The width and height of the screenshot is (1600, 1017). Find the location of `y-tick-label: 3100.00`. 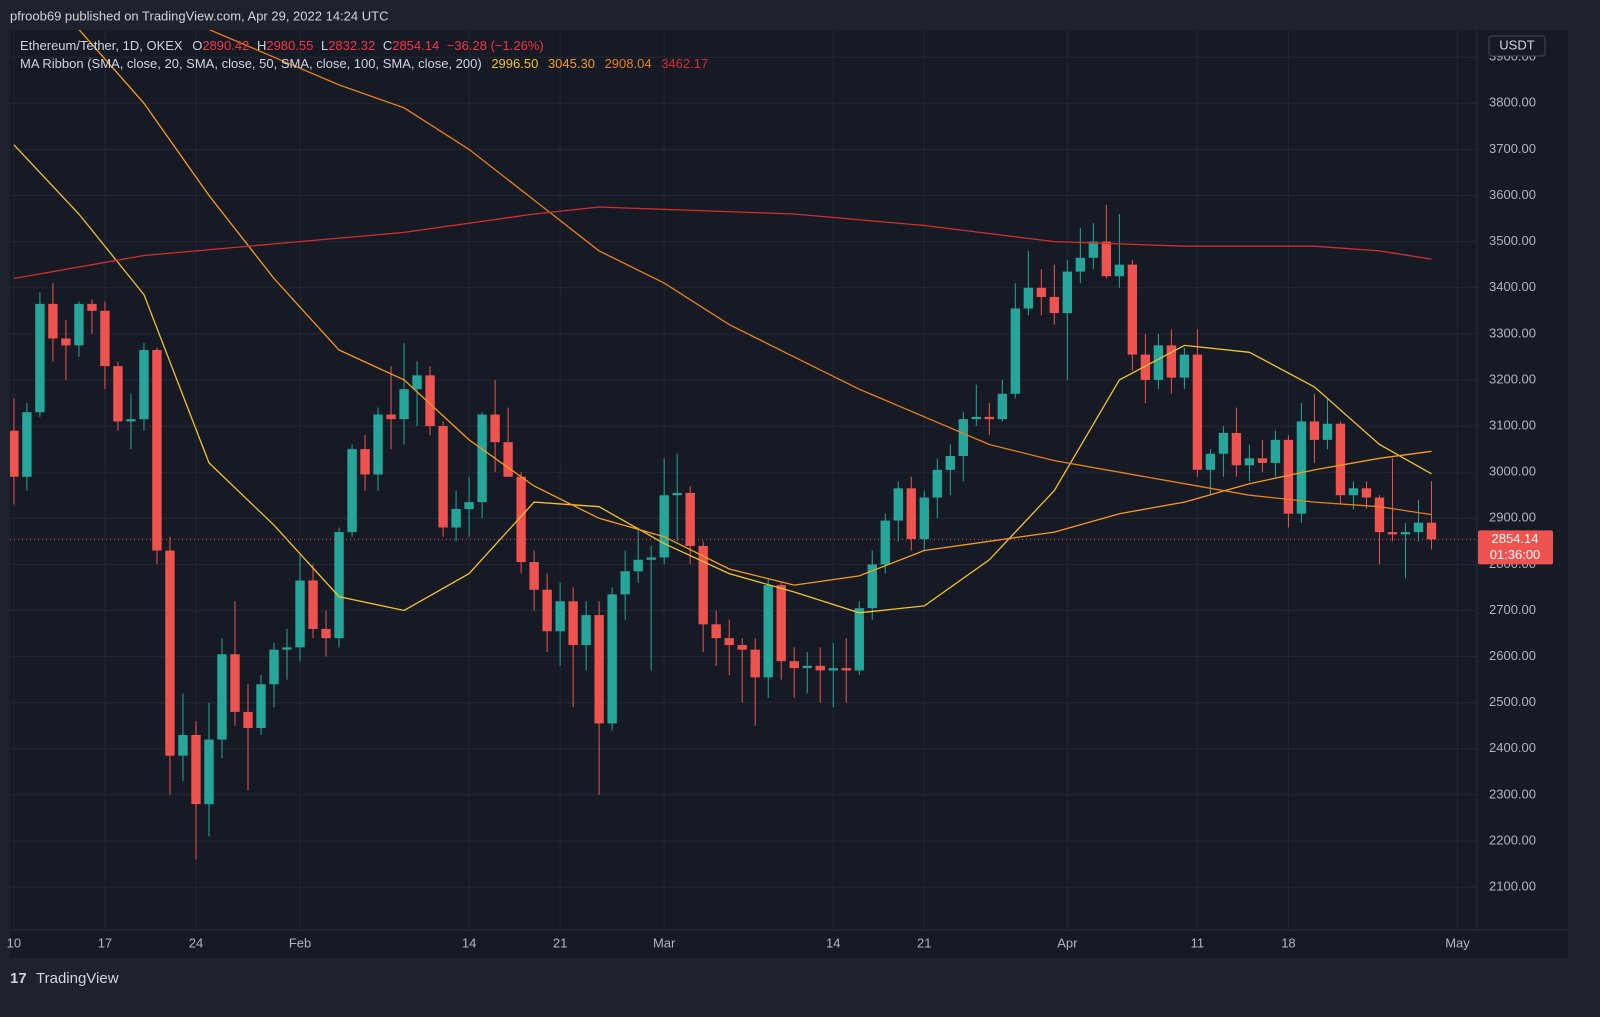

y-tick-label: 3100.00 is located at coordinates (1512, 424).